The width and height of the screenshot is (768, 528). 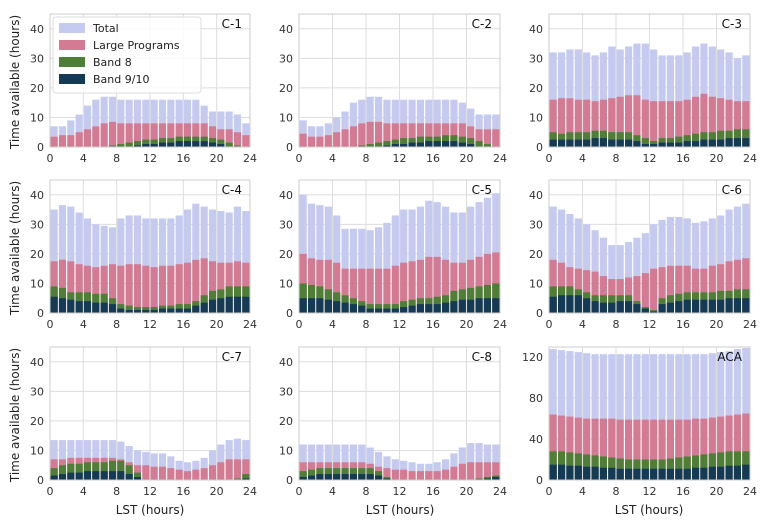 I want to click on x-tick-label: 4, so click(x=332, y=491).